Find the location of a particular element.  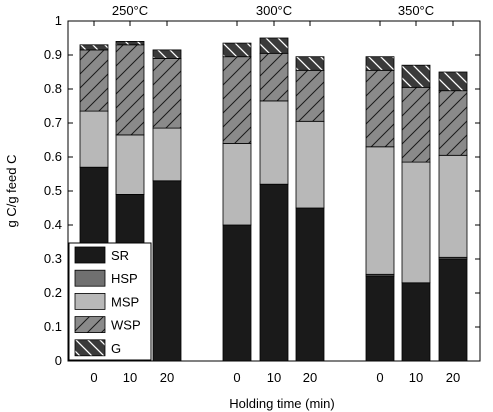

legend-label: G is located at coordinates (116, 348).